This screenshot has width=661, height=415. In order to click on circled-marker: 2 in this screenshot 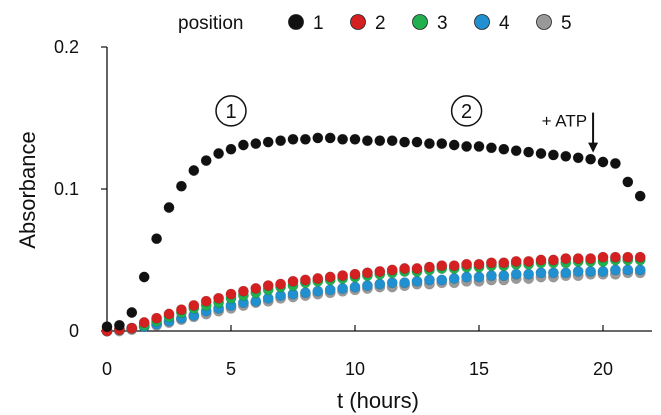, I will do `click(466, 111)`.